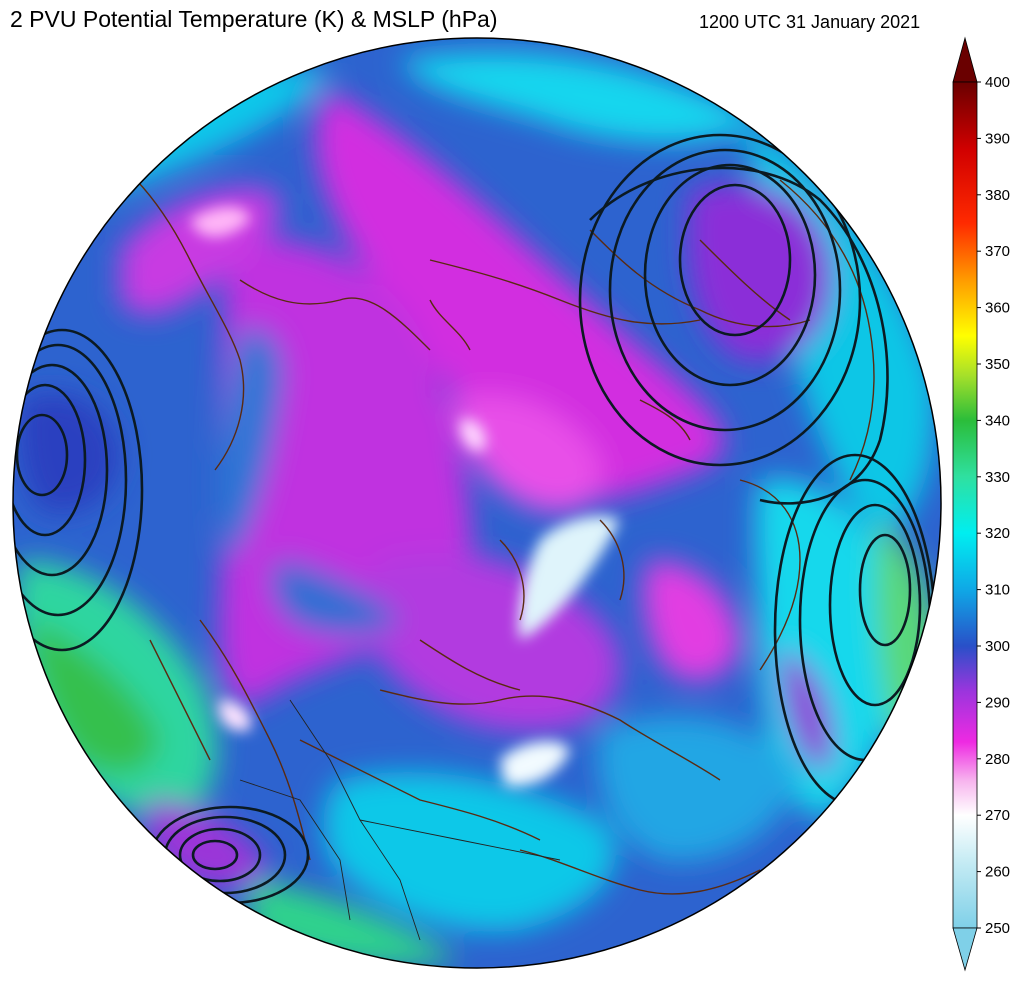  What do you see at coordinates (965, 505) in the screenshot?
I see `colorbar-gradient` at bounding box center [965, 505].